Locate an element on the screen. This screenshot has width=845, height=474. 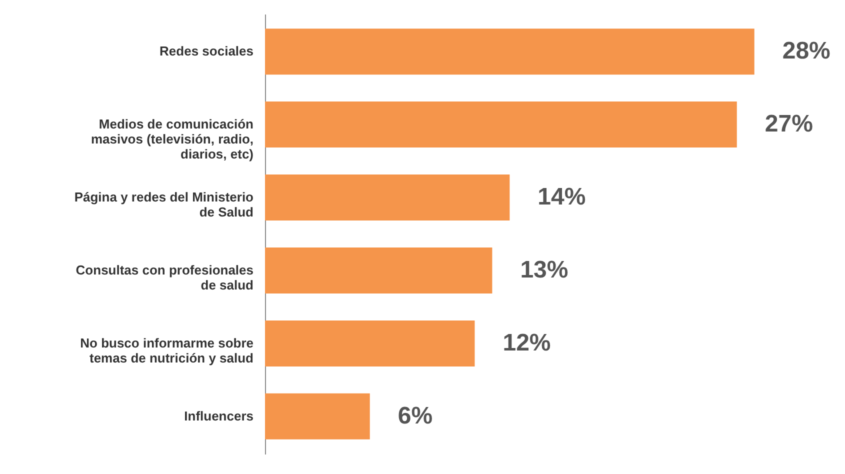
y-tick-label: Redes sociales is located at coordinates (207, 51).